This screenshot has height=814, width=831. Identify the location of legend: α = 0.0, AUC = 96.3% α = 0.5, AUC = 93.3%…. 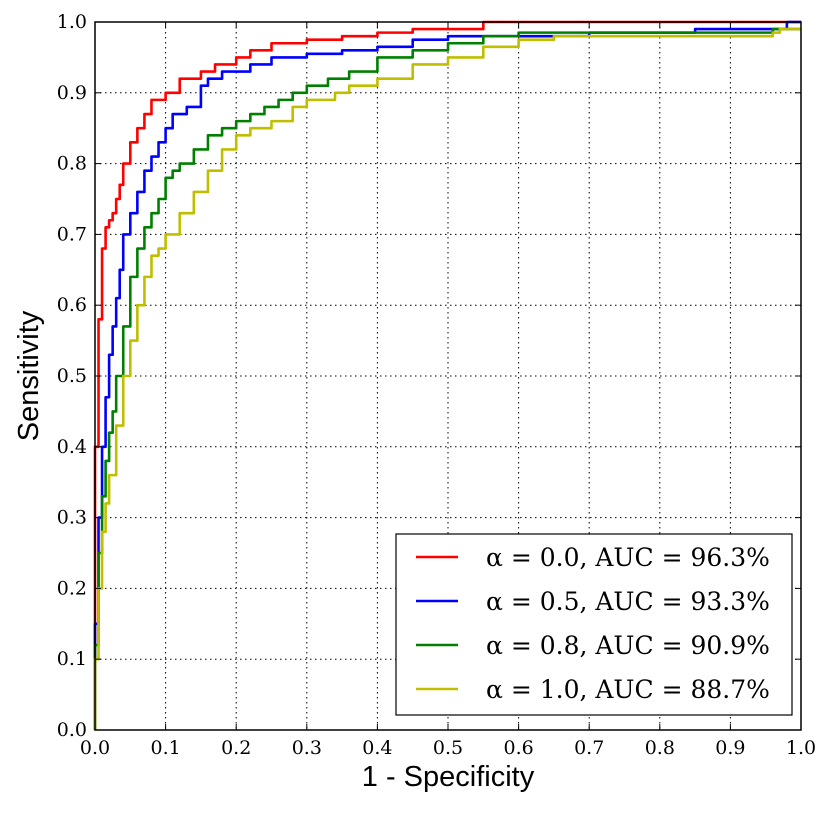
(594, 624).